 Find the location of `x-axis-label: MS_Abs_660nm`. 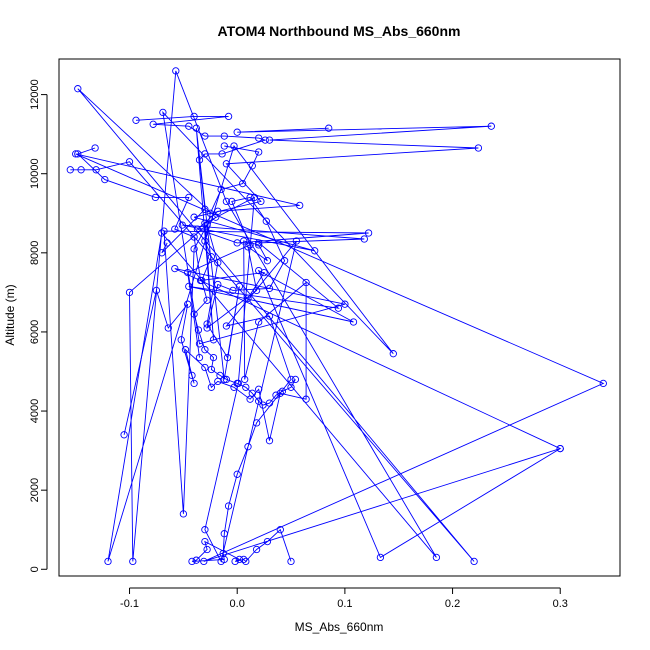

x-axis-label: MS_Abs_660nm is located at coordinates (339, 627).